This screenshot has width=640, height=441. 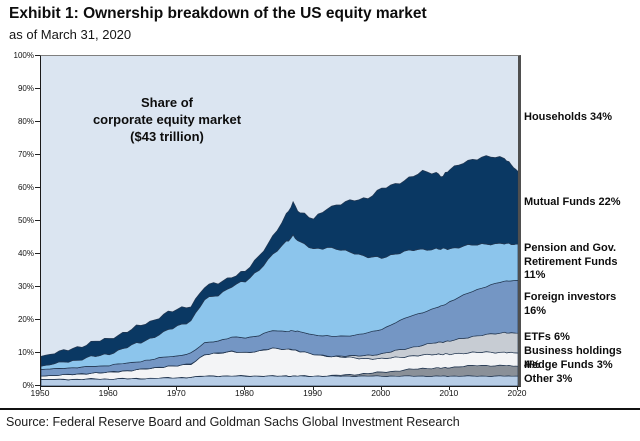 I want to click on y-tick-label: 10%, so click(x=25, y=352).